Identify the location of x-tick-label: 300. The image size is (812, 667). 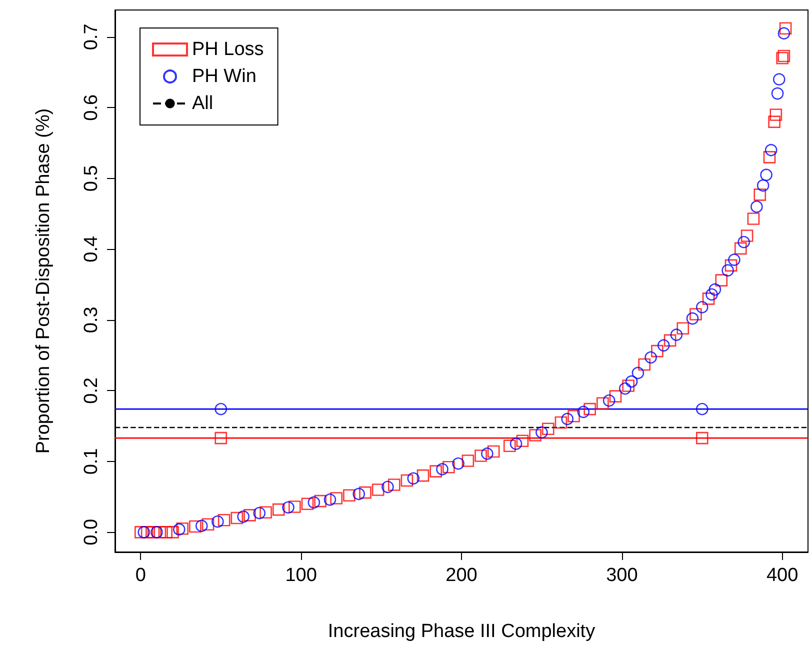
(622, 575).